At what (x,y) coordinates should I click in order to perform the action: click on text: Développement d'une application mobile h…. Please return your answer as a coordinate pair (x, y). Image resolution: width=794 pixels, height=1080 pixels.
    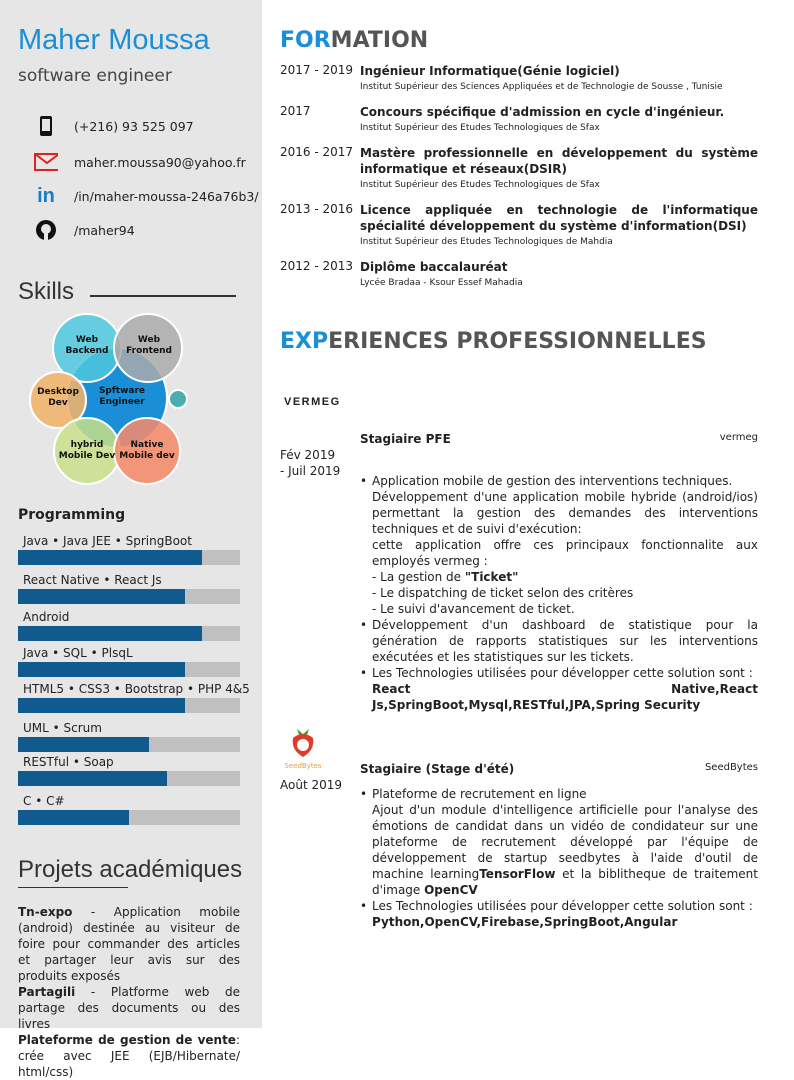
    Looking at the image, I should click on (565, 513).